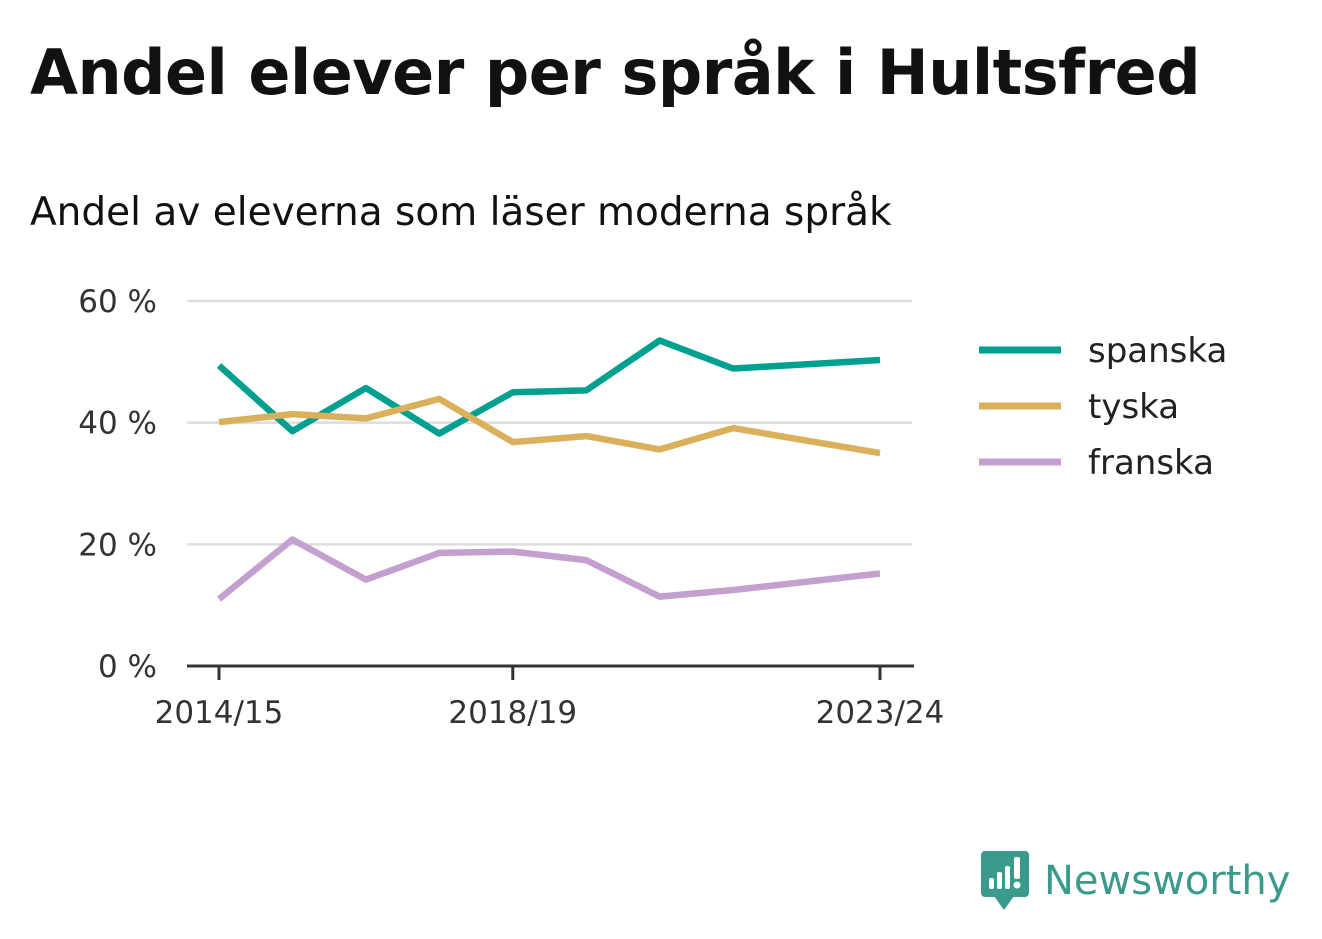  Describe the element at coordinates (615, 72) in the screenshot. I see `chart-title: Andel elever per språk i Hultsfred` at that location.